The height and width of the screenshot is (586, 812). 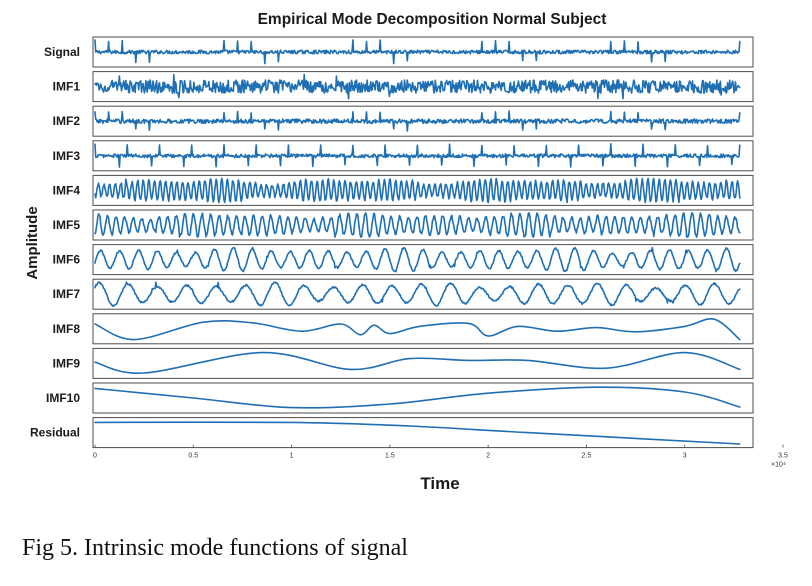 I want to click on panel-imf1: IMF1, so click(x=403, y=87).